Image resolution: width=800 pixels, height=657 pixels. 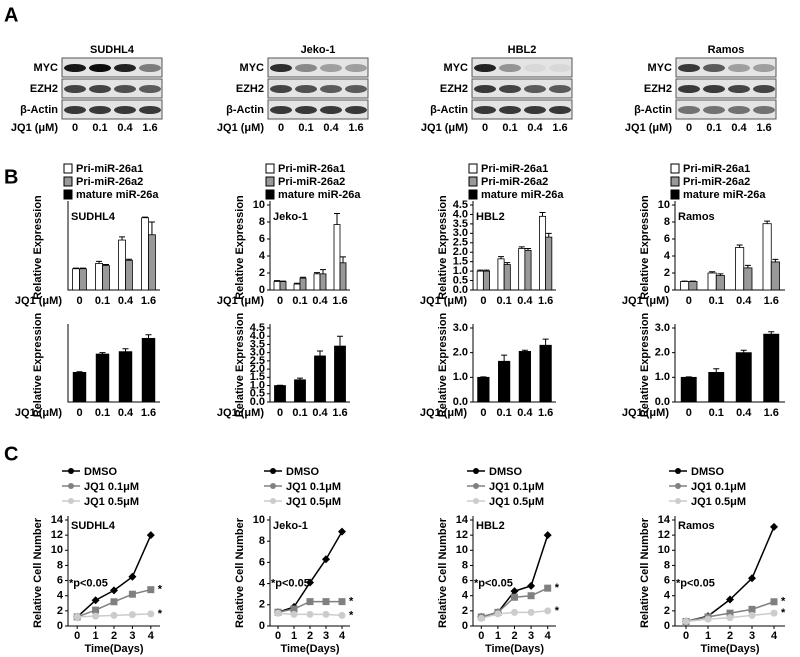 I want to click on blot-category: 0.4, so click(x=331, y=128).